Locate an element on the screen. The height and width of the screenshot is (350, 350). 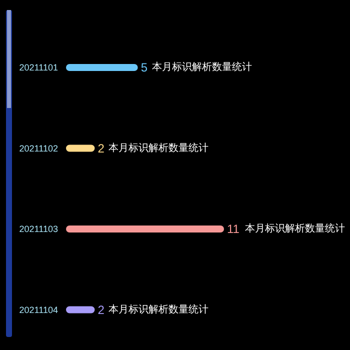
series-label: 本月标识解析数量统计 is located at coordinates (202, 67).